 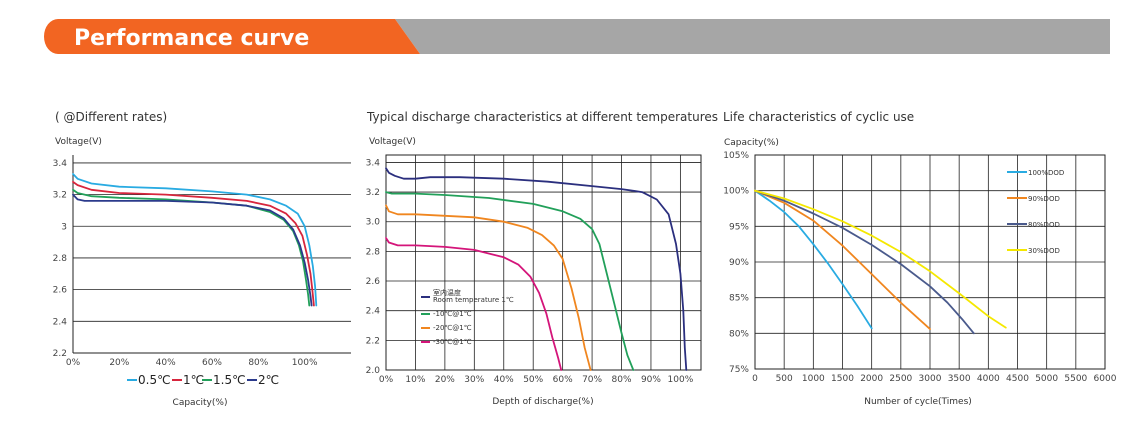 What do you see at coordinates (1046, 173) in the screenshot?
I see `legend-label: 100%DOD` at bounding box center [1046, 173].